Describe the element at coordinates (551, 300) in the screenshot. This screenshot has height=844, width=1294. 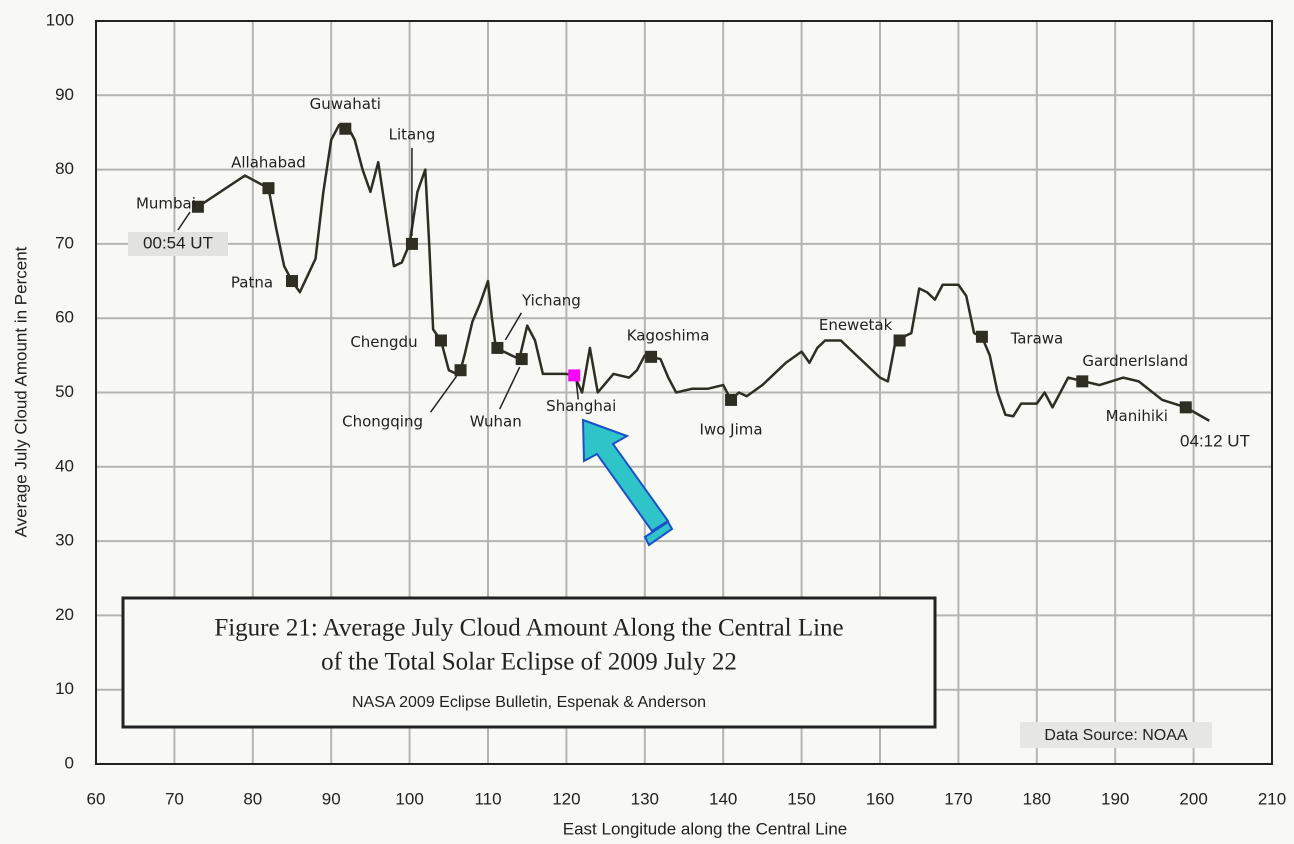
I see `city-label: Yichang` at that location.